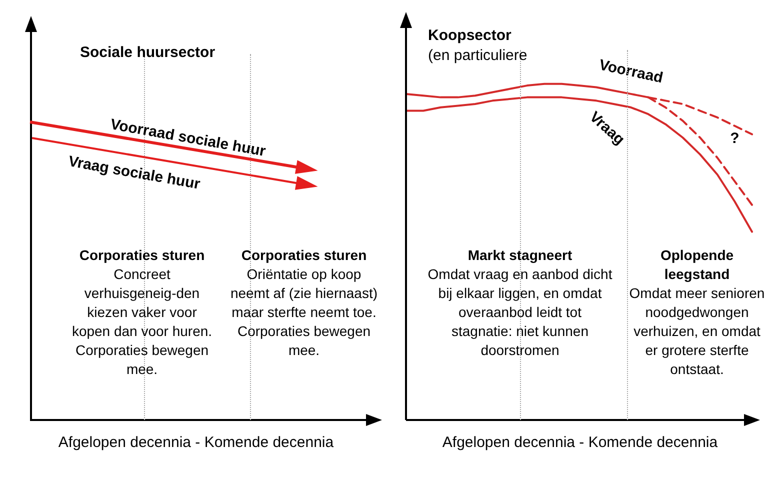 The height and width of the screenshot is (481, 776). I want to click on chart-subtitle: (en particuliere, so click(478, 56).